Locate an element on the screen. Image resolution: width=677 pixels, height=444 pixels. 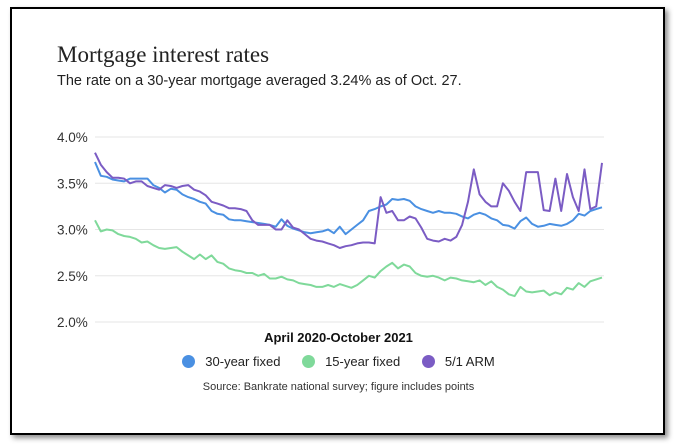
series-line-15-year-fixed is located at coordinates (348, 258).